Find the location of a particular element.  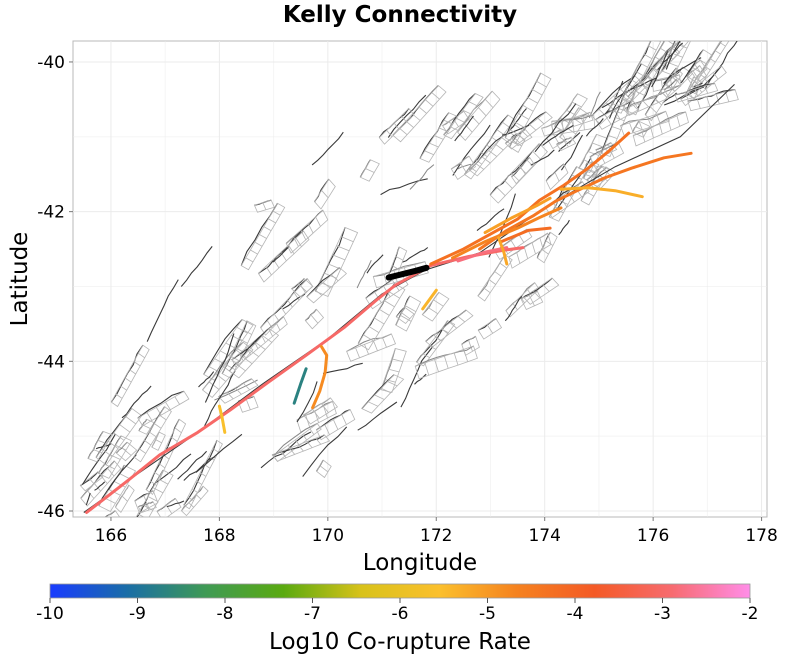

y-axis-ticks: -40 -42 -44 -46 is located at coordinates (55, 287).